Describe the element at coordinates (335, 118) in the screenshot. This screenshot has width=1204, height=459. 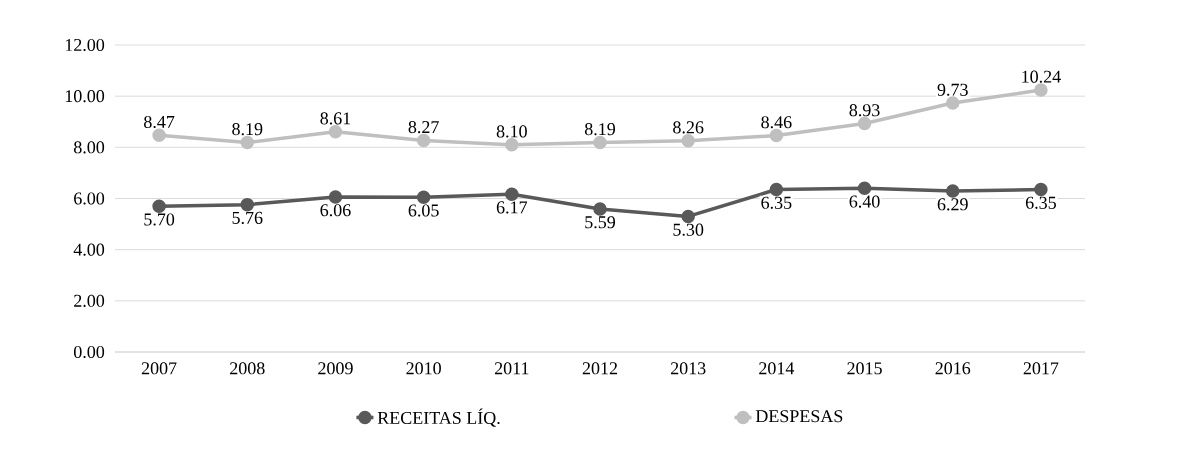
I see `data-label: 8.61` at that location.